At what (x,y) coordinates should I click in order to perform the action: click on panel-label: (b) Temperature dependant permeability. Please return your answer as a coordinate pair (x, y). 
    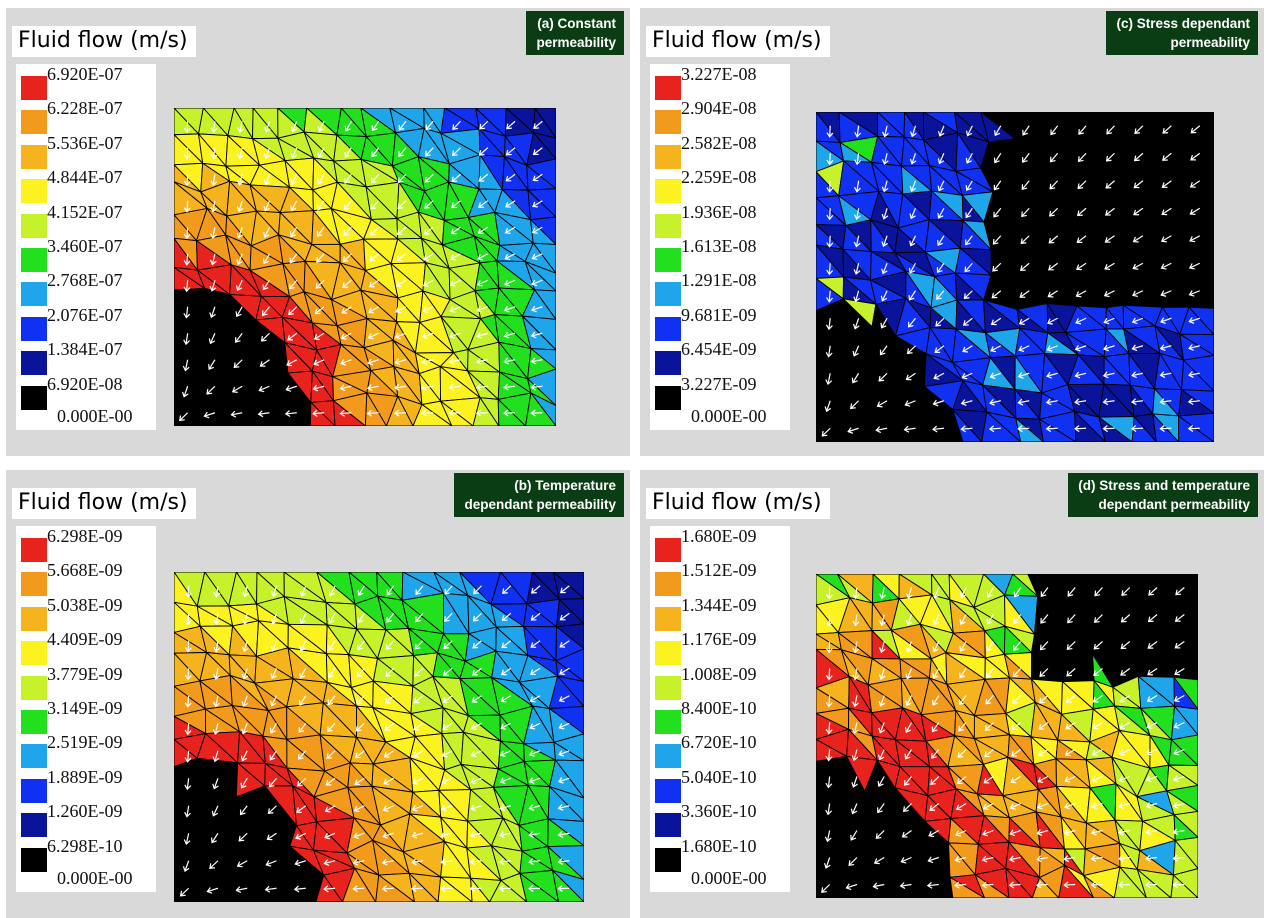
    Looking at the image, I should click on (539, 495).